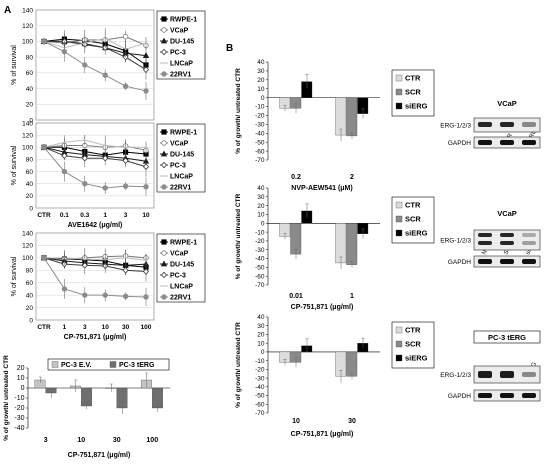  What do you see at coordinates (321, 188) in the screenshot?
I see `x-axis-label: NVP-AEW541 (μM)` at bounding box center [321, 188].